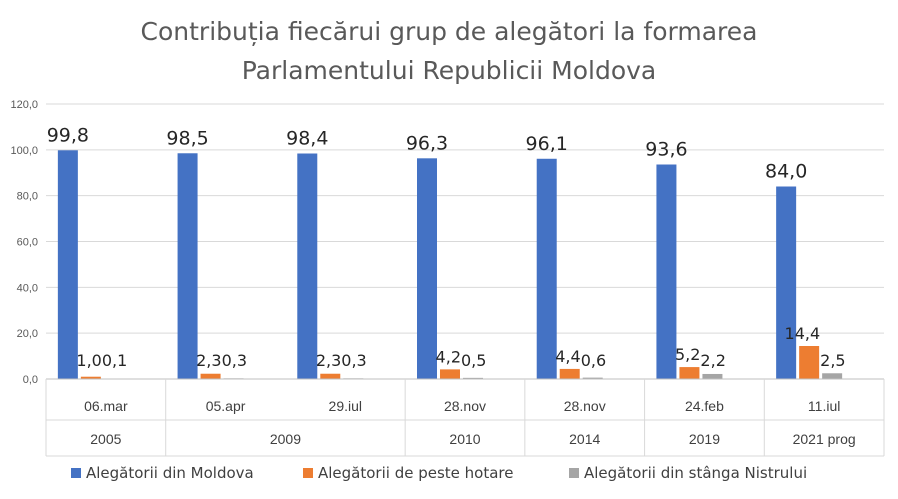  Describe the element at coordinates (695, 473) in the screenshot. I see `legend-entry: Alegătorii din stânga Nistrului` at that location.